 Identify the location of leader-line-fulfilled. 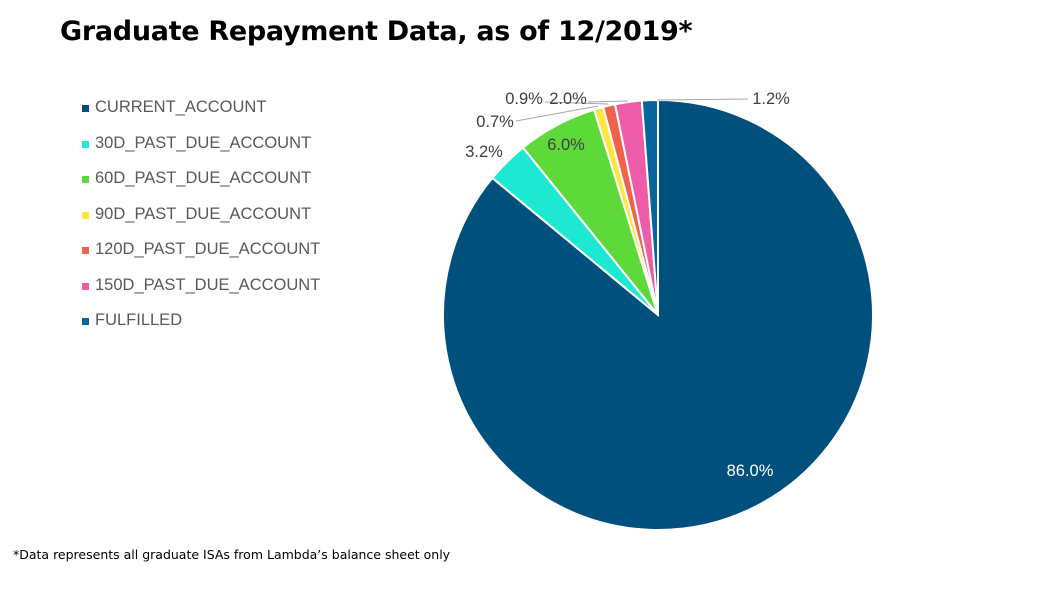
(702, 99).